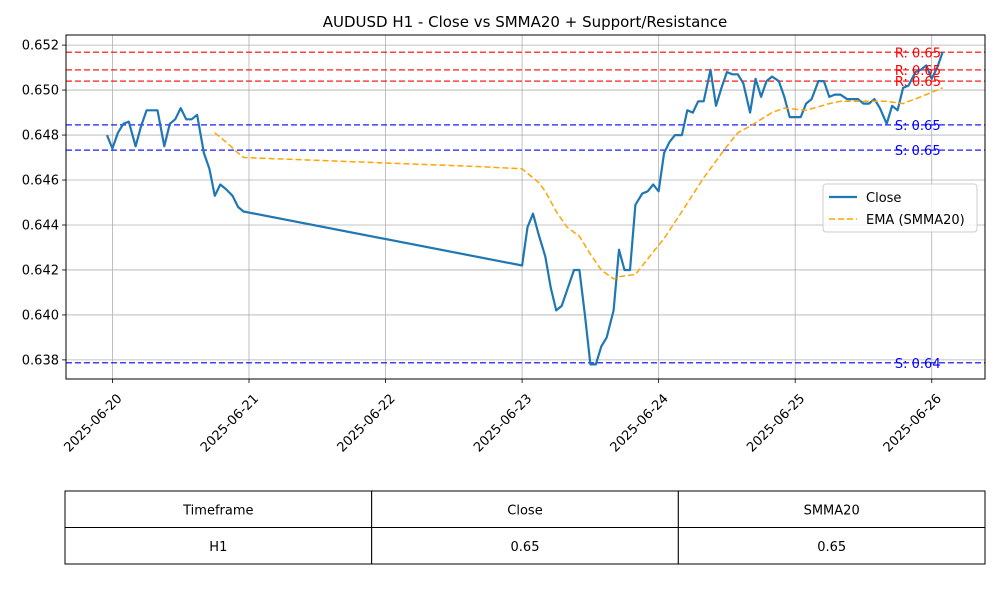 This screenshot has width=1000, height=604. Describe the element at coordinates (40, 360) in the screenshot. I see `y-tick-label: 0.638` at that location.